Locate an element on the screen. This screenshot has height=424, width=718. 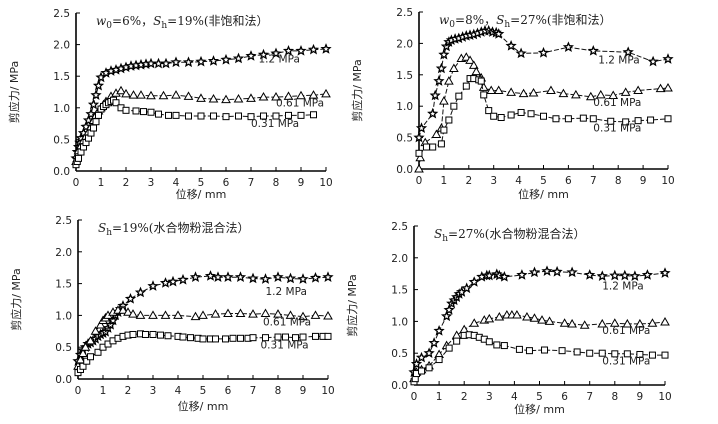
series-square is located at coordinates (194, 132).